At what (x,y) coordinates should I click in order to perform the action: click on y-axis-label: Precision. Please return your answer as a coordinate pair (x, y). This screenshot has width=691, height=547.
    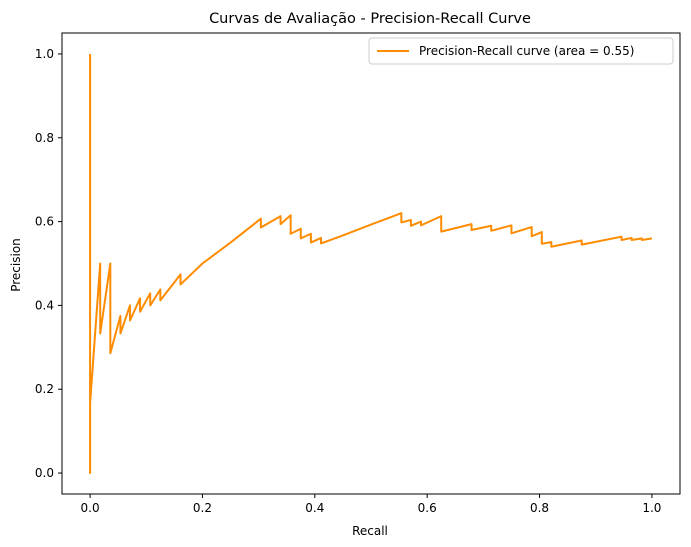
    Looking at the image, I should click on (16, 265).